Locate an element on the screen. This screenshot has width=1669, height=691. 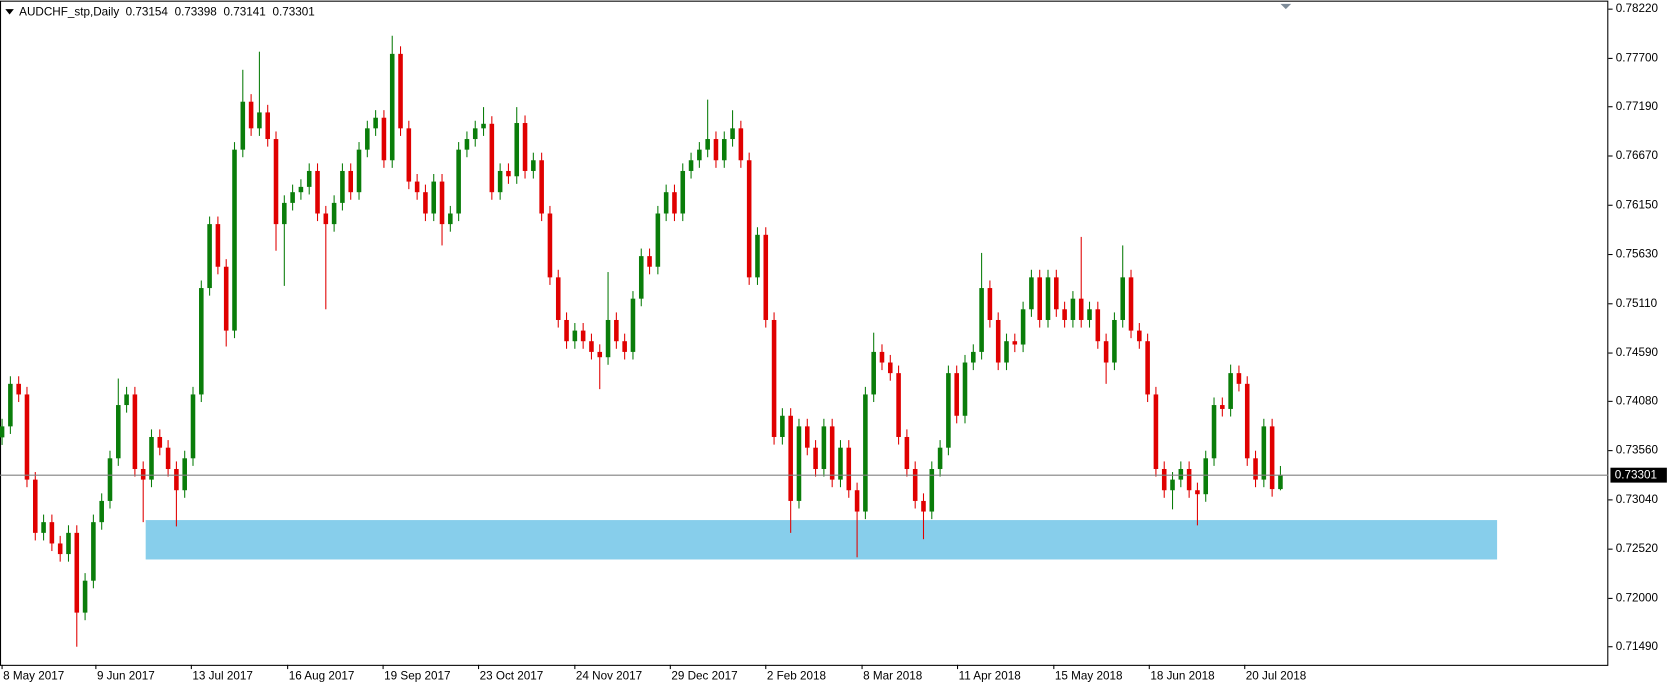
x-tick-label: 29 Dec 2017 is located at coordinates (704, 676).